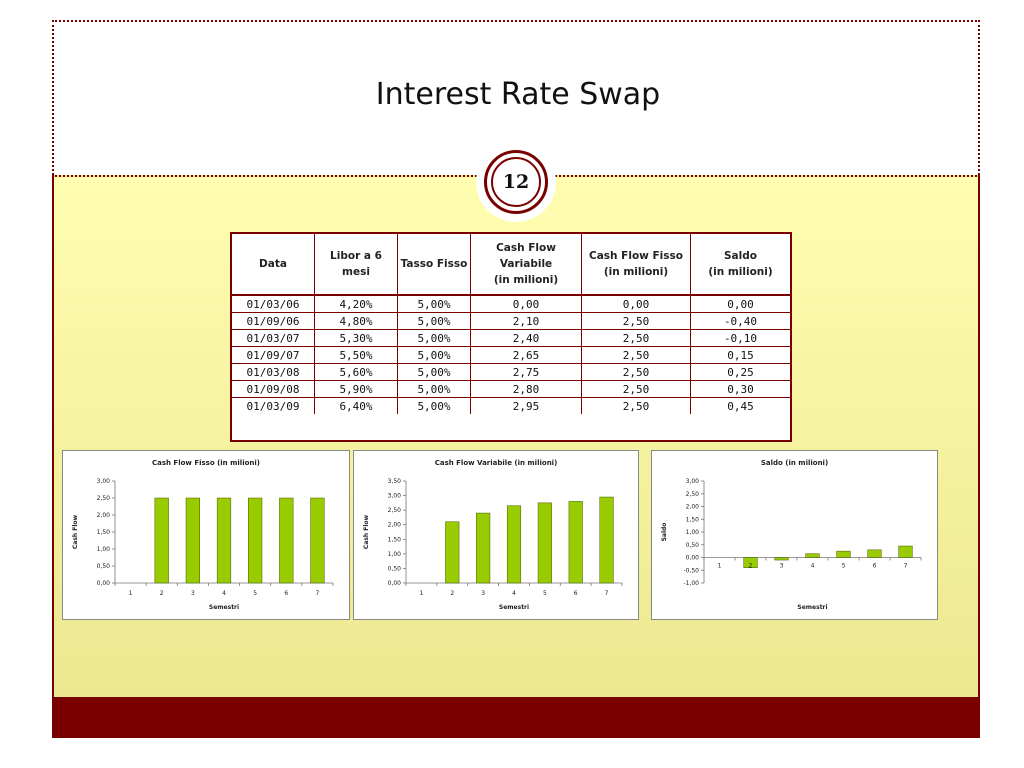 The height and width of the screenshot is (768, 1024). Describe the element at coordinates (526, 338) in the screenshot. I see `table-cell: 2,40` at that location.